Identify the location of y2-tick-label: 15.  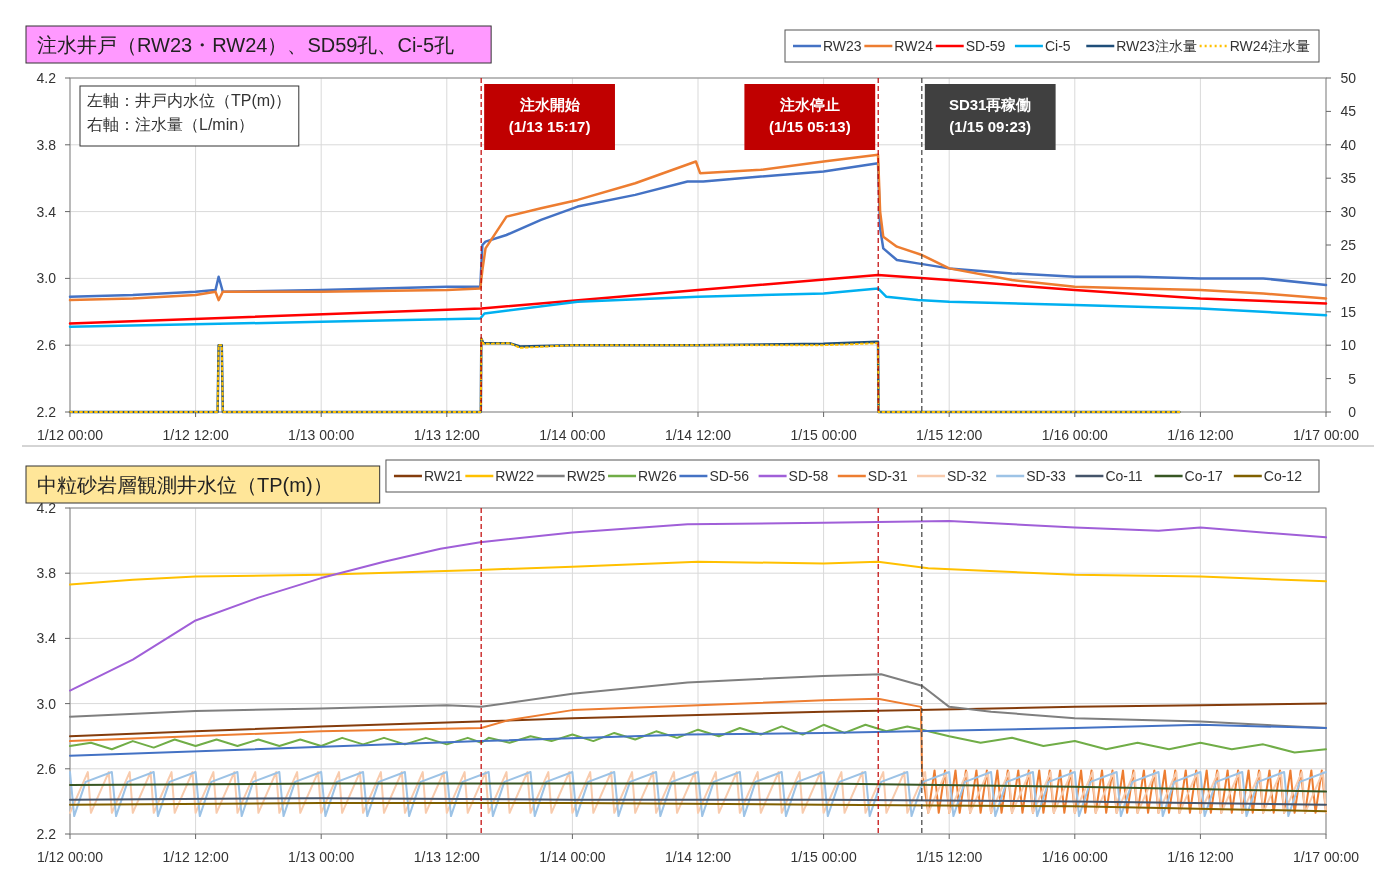
(1348, 311).